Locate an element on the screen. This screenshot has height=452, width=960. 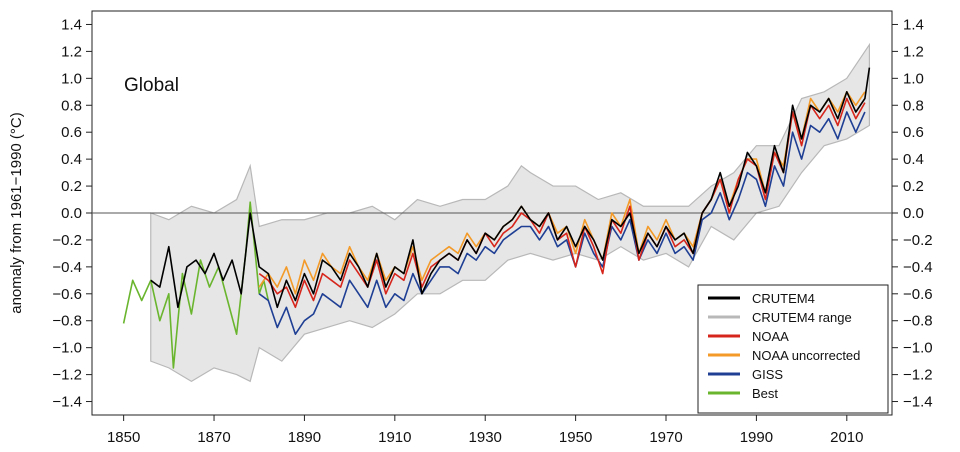
y-tick-label-left: 0.8 is located at coordinates (71, 105).